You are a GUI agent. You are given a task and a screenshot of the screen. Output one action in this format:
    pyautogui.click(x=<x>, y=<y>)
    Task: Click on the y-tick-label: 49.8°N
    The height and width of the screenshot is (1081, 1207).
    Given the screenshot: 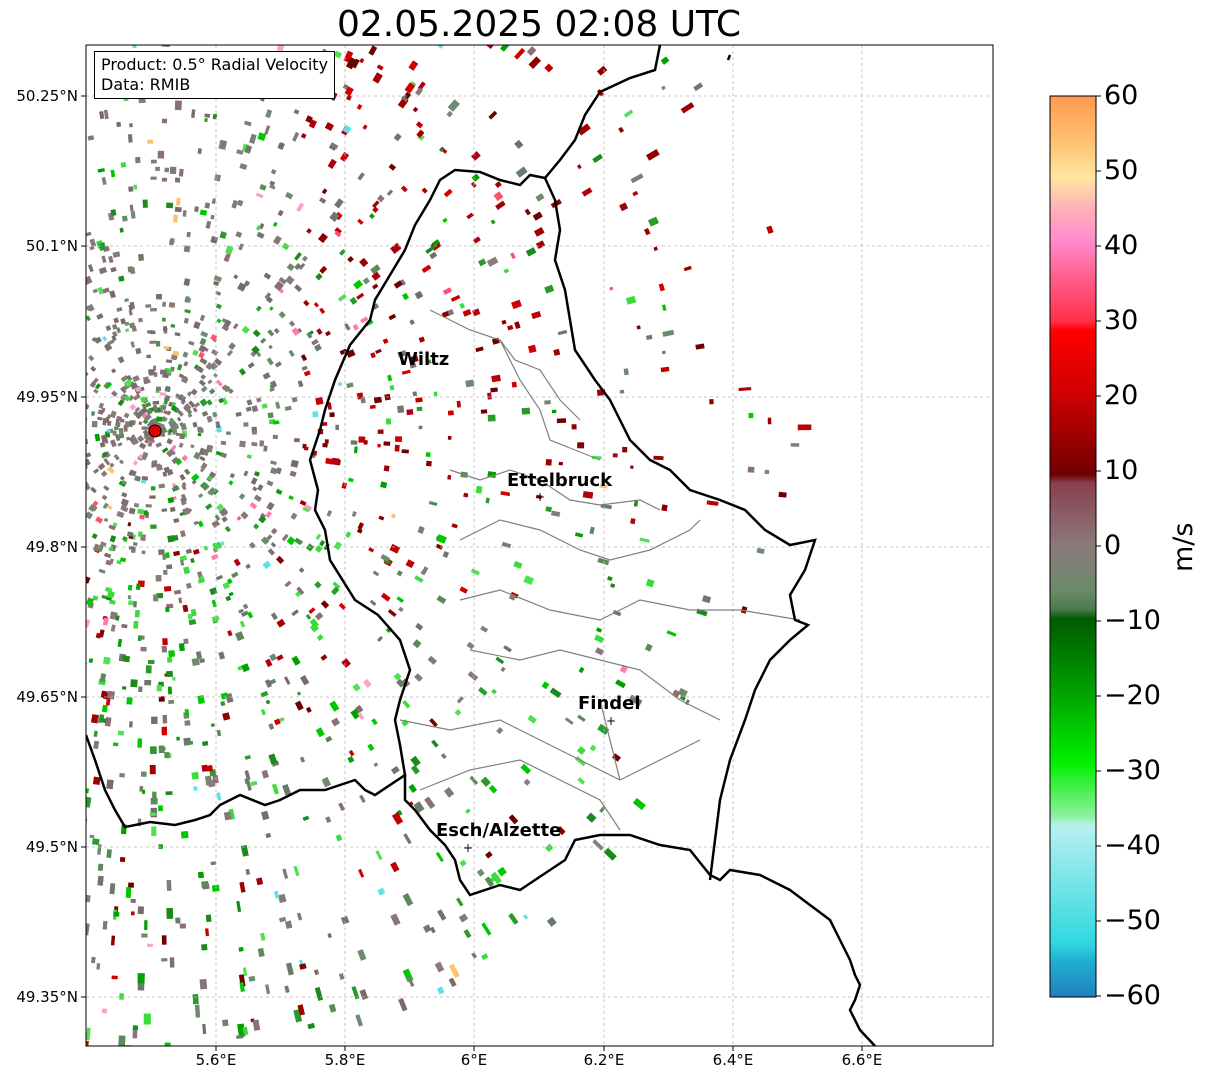 What is the action you would take?
    pyautogui.click(x=51, y=547)
    